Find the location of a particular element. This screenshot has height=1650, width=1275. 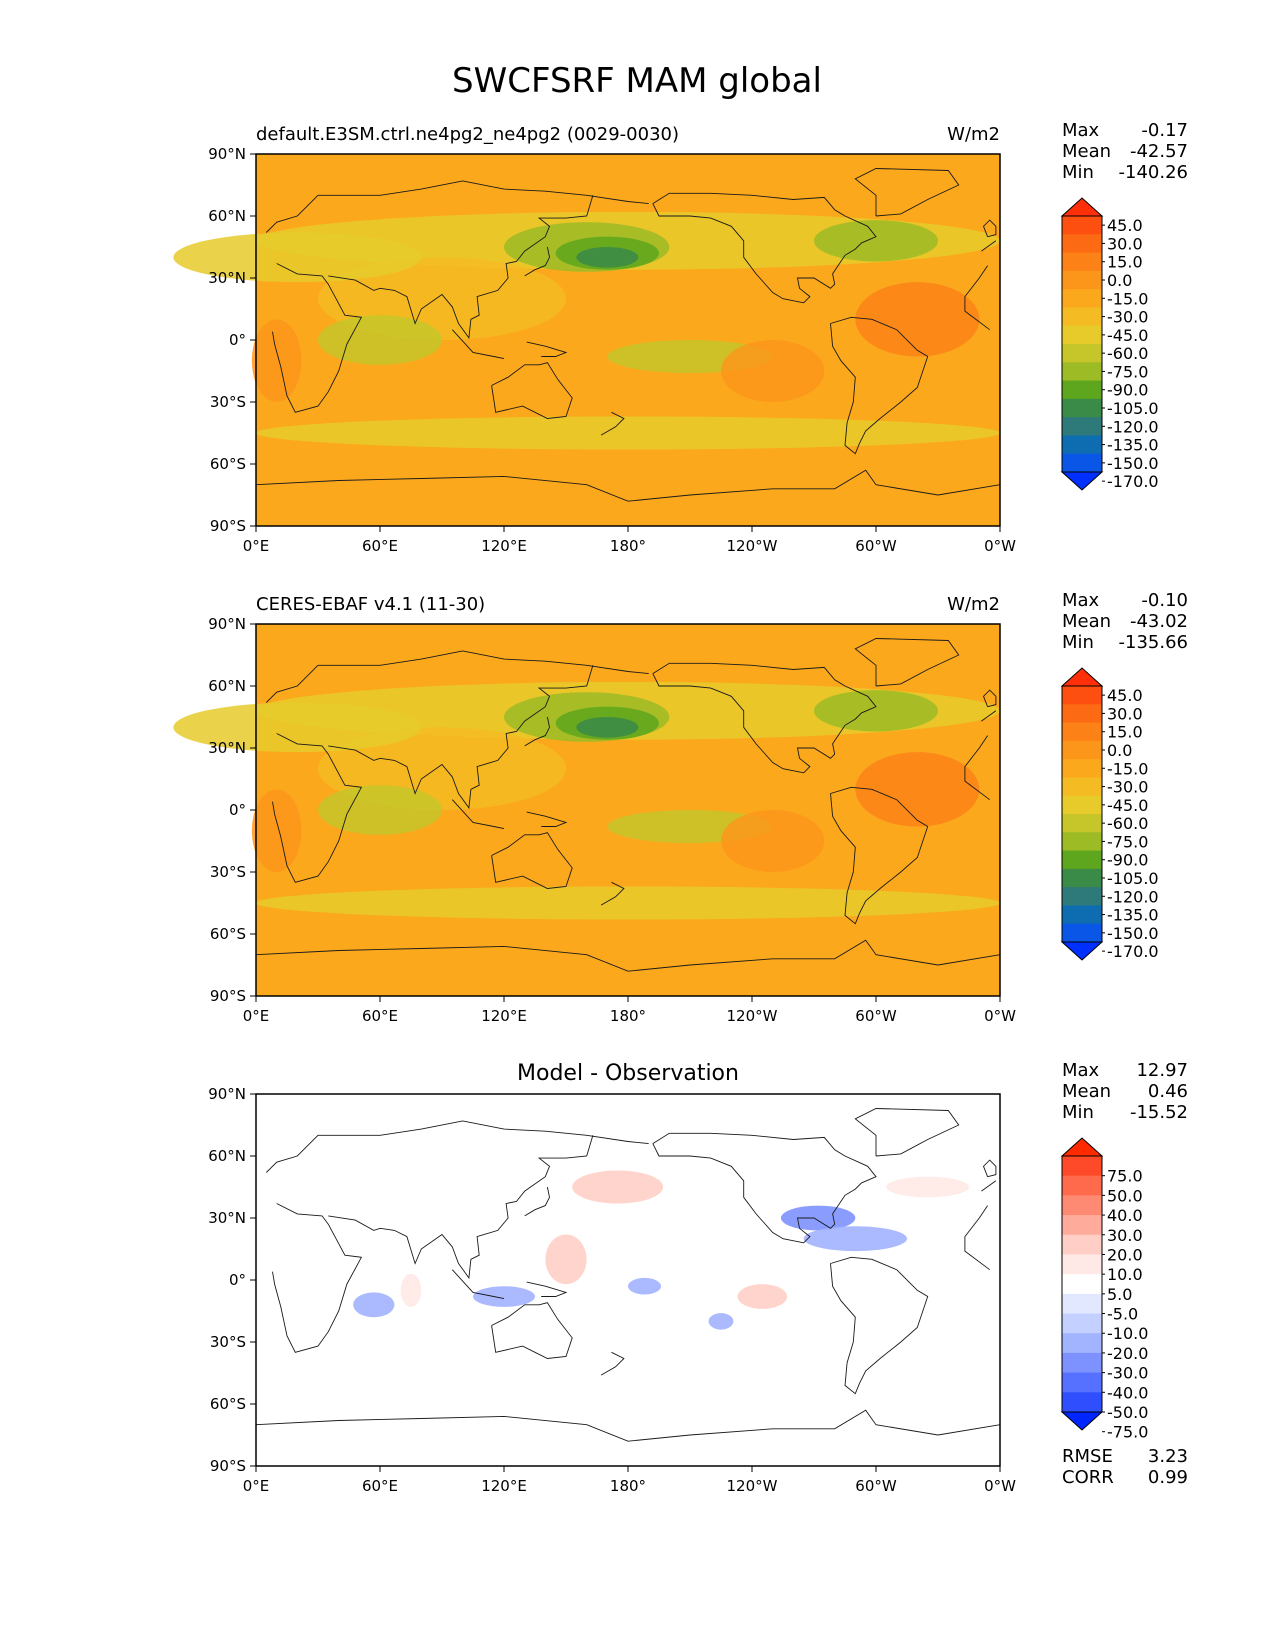

panel-obs-coastlines is located at coordinates (628, 805).